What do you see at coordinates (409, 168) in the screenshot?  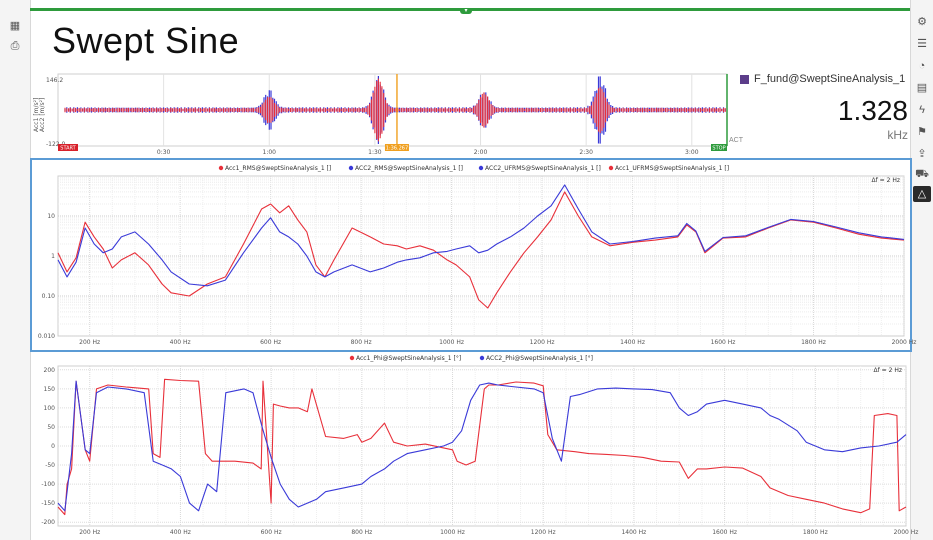 I see `legend-entry: ACC2_RMS@SweptSineAnalysis_1 []` at bounding box center [409, 168].